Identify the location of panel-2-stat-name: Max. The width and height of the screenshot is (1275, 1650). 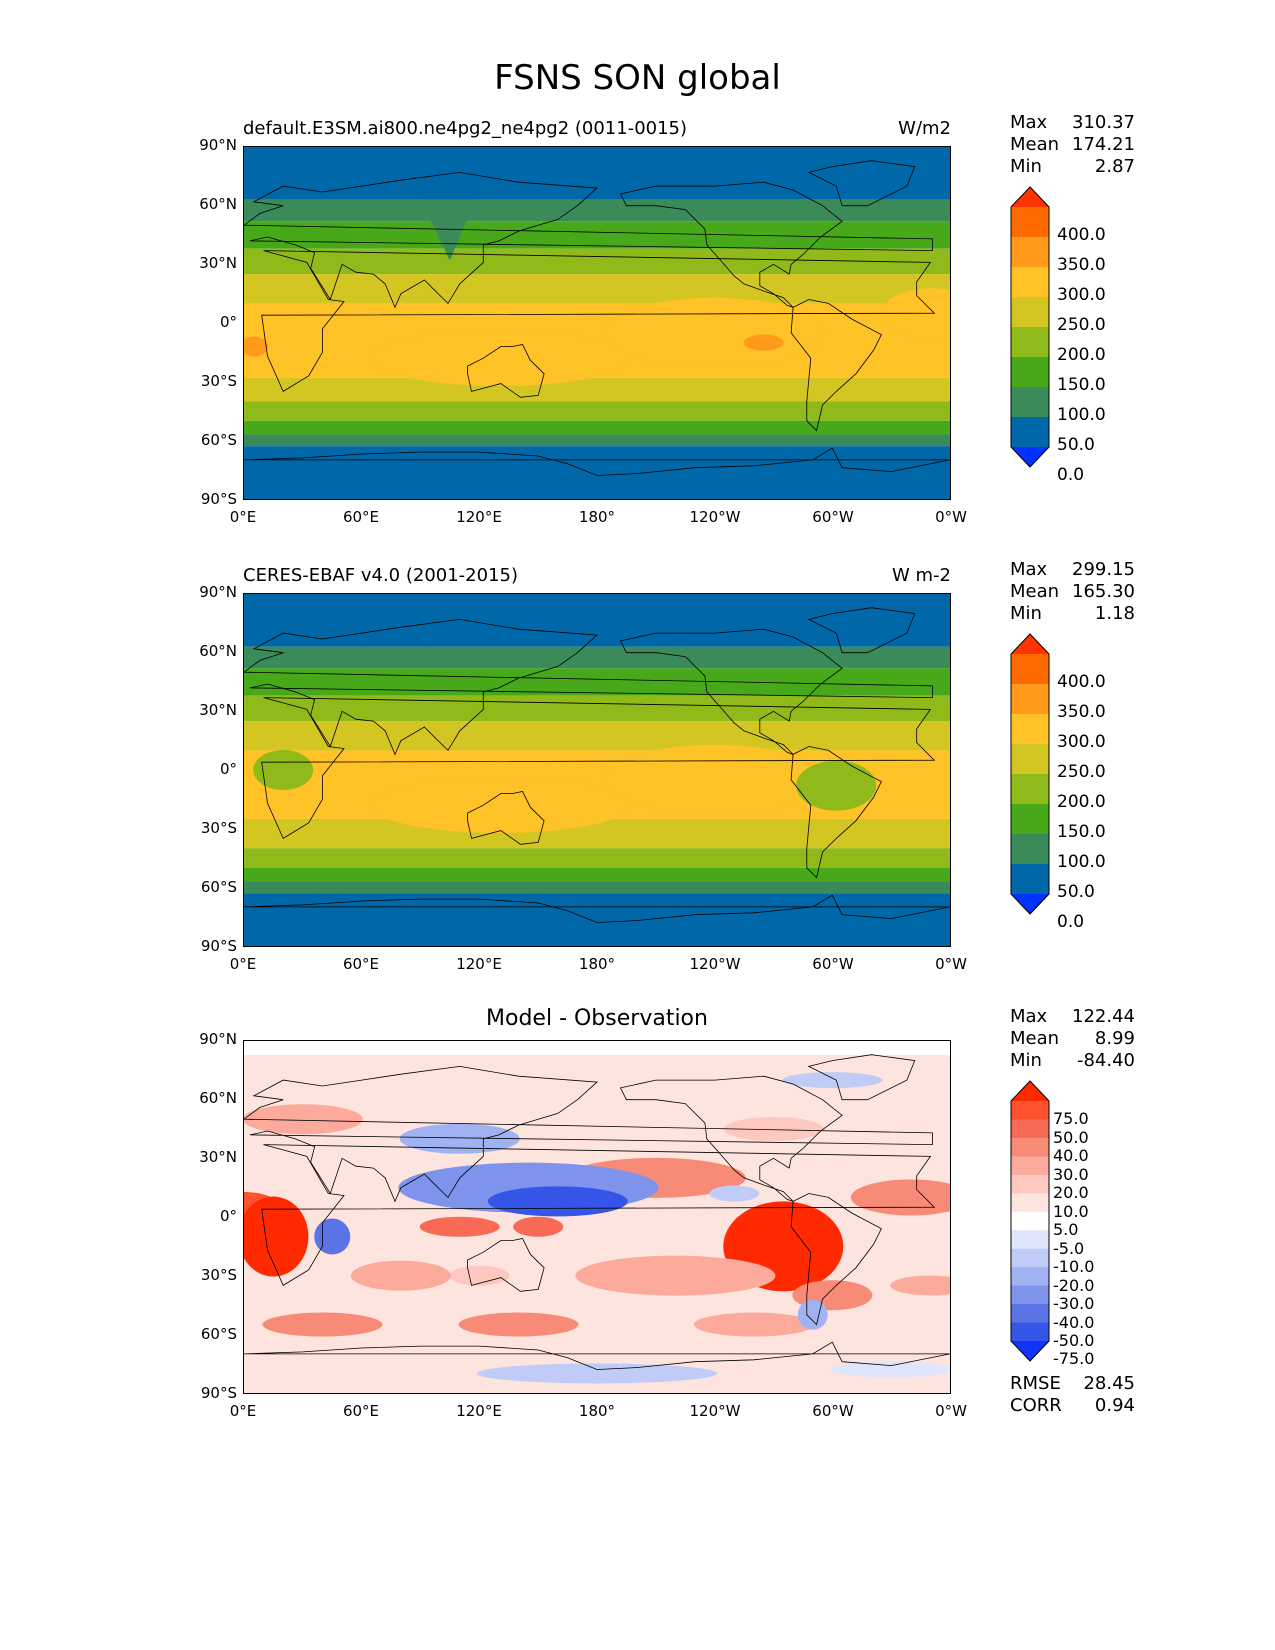
(1029, 569).